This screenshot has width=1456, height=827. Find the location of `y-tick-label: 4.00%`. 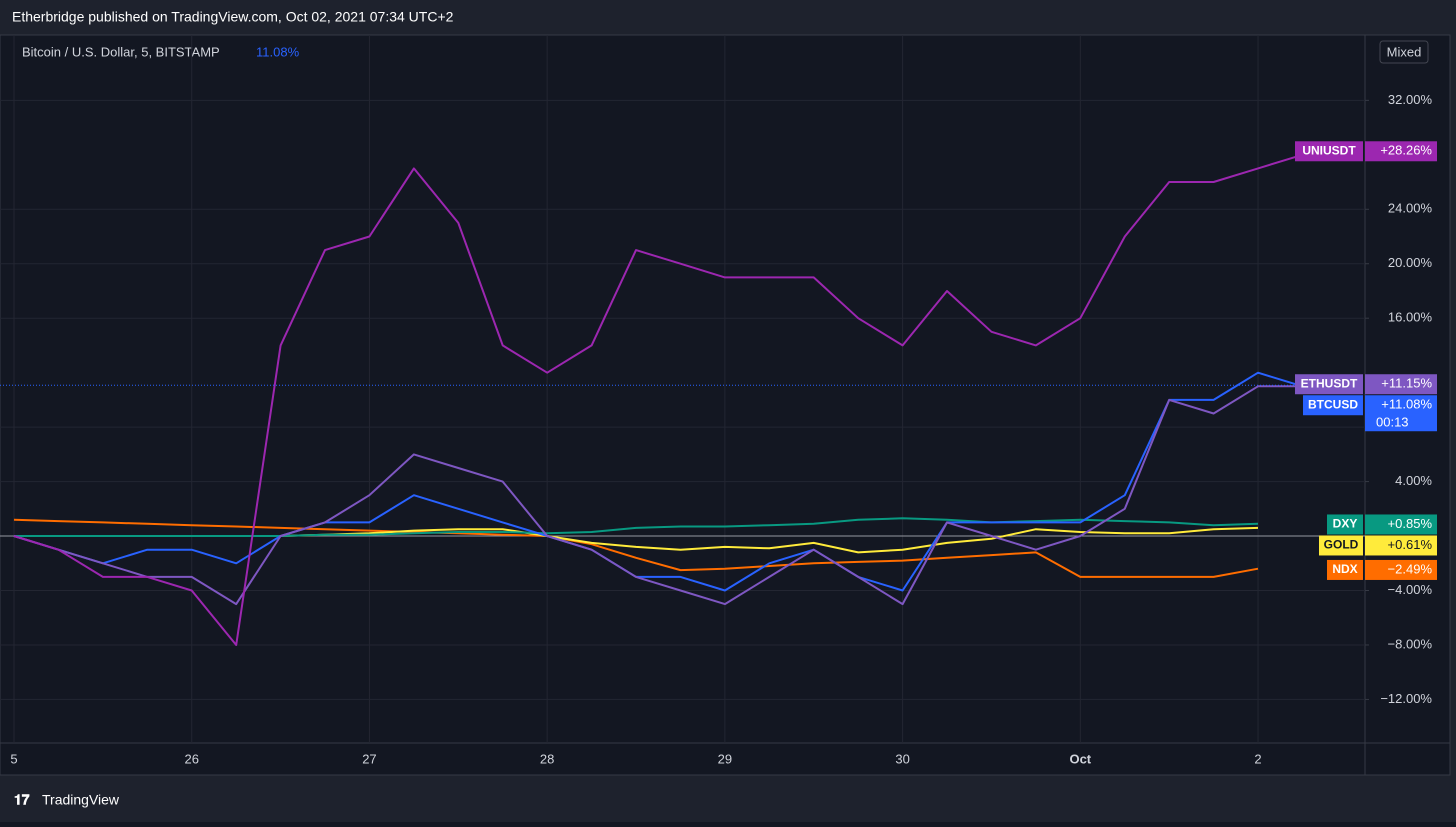

y-tick-label: 4.00% is located at coordinates (1413, 480).